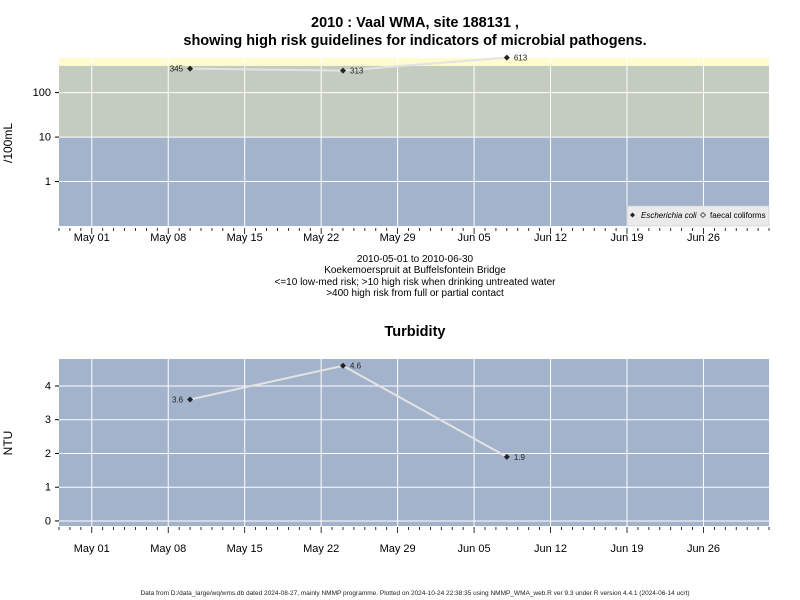  Describe the element at coordinates (415, 270) in the screenshot. I see `subtitle-site: Koekemoerspruit at Buffelsfontein Bridge` at that location.